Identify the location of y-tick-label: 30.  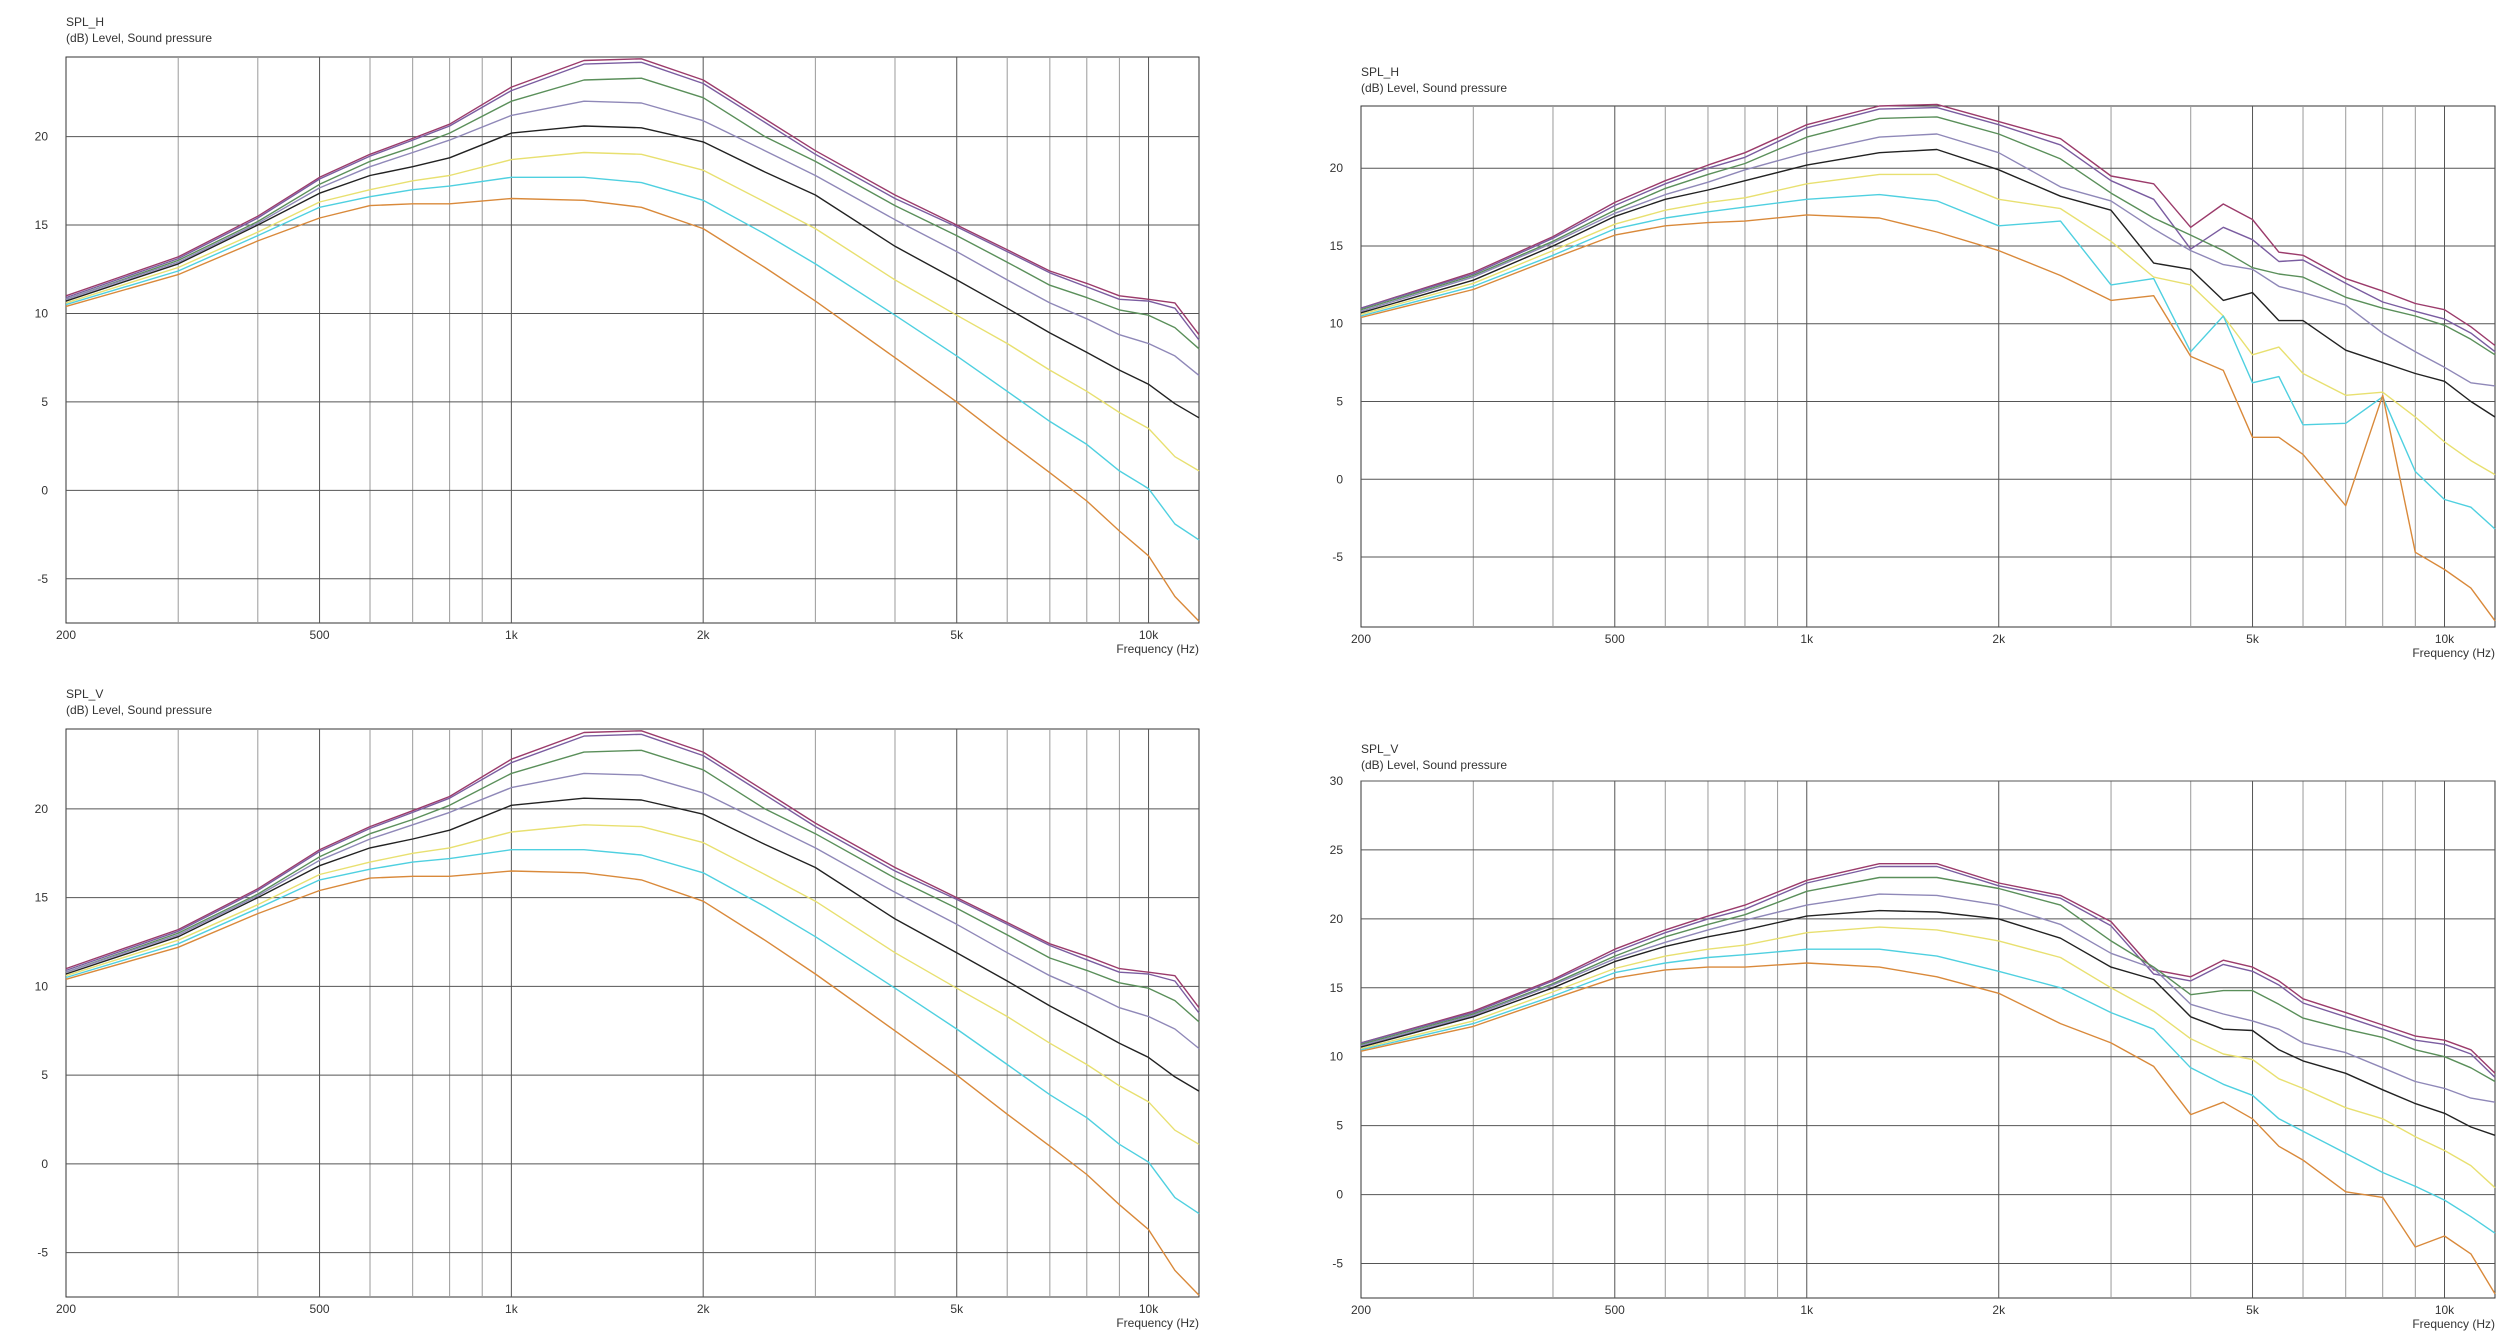
(1337, 781).